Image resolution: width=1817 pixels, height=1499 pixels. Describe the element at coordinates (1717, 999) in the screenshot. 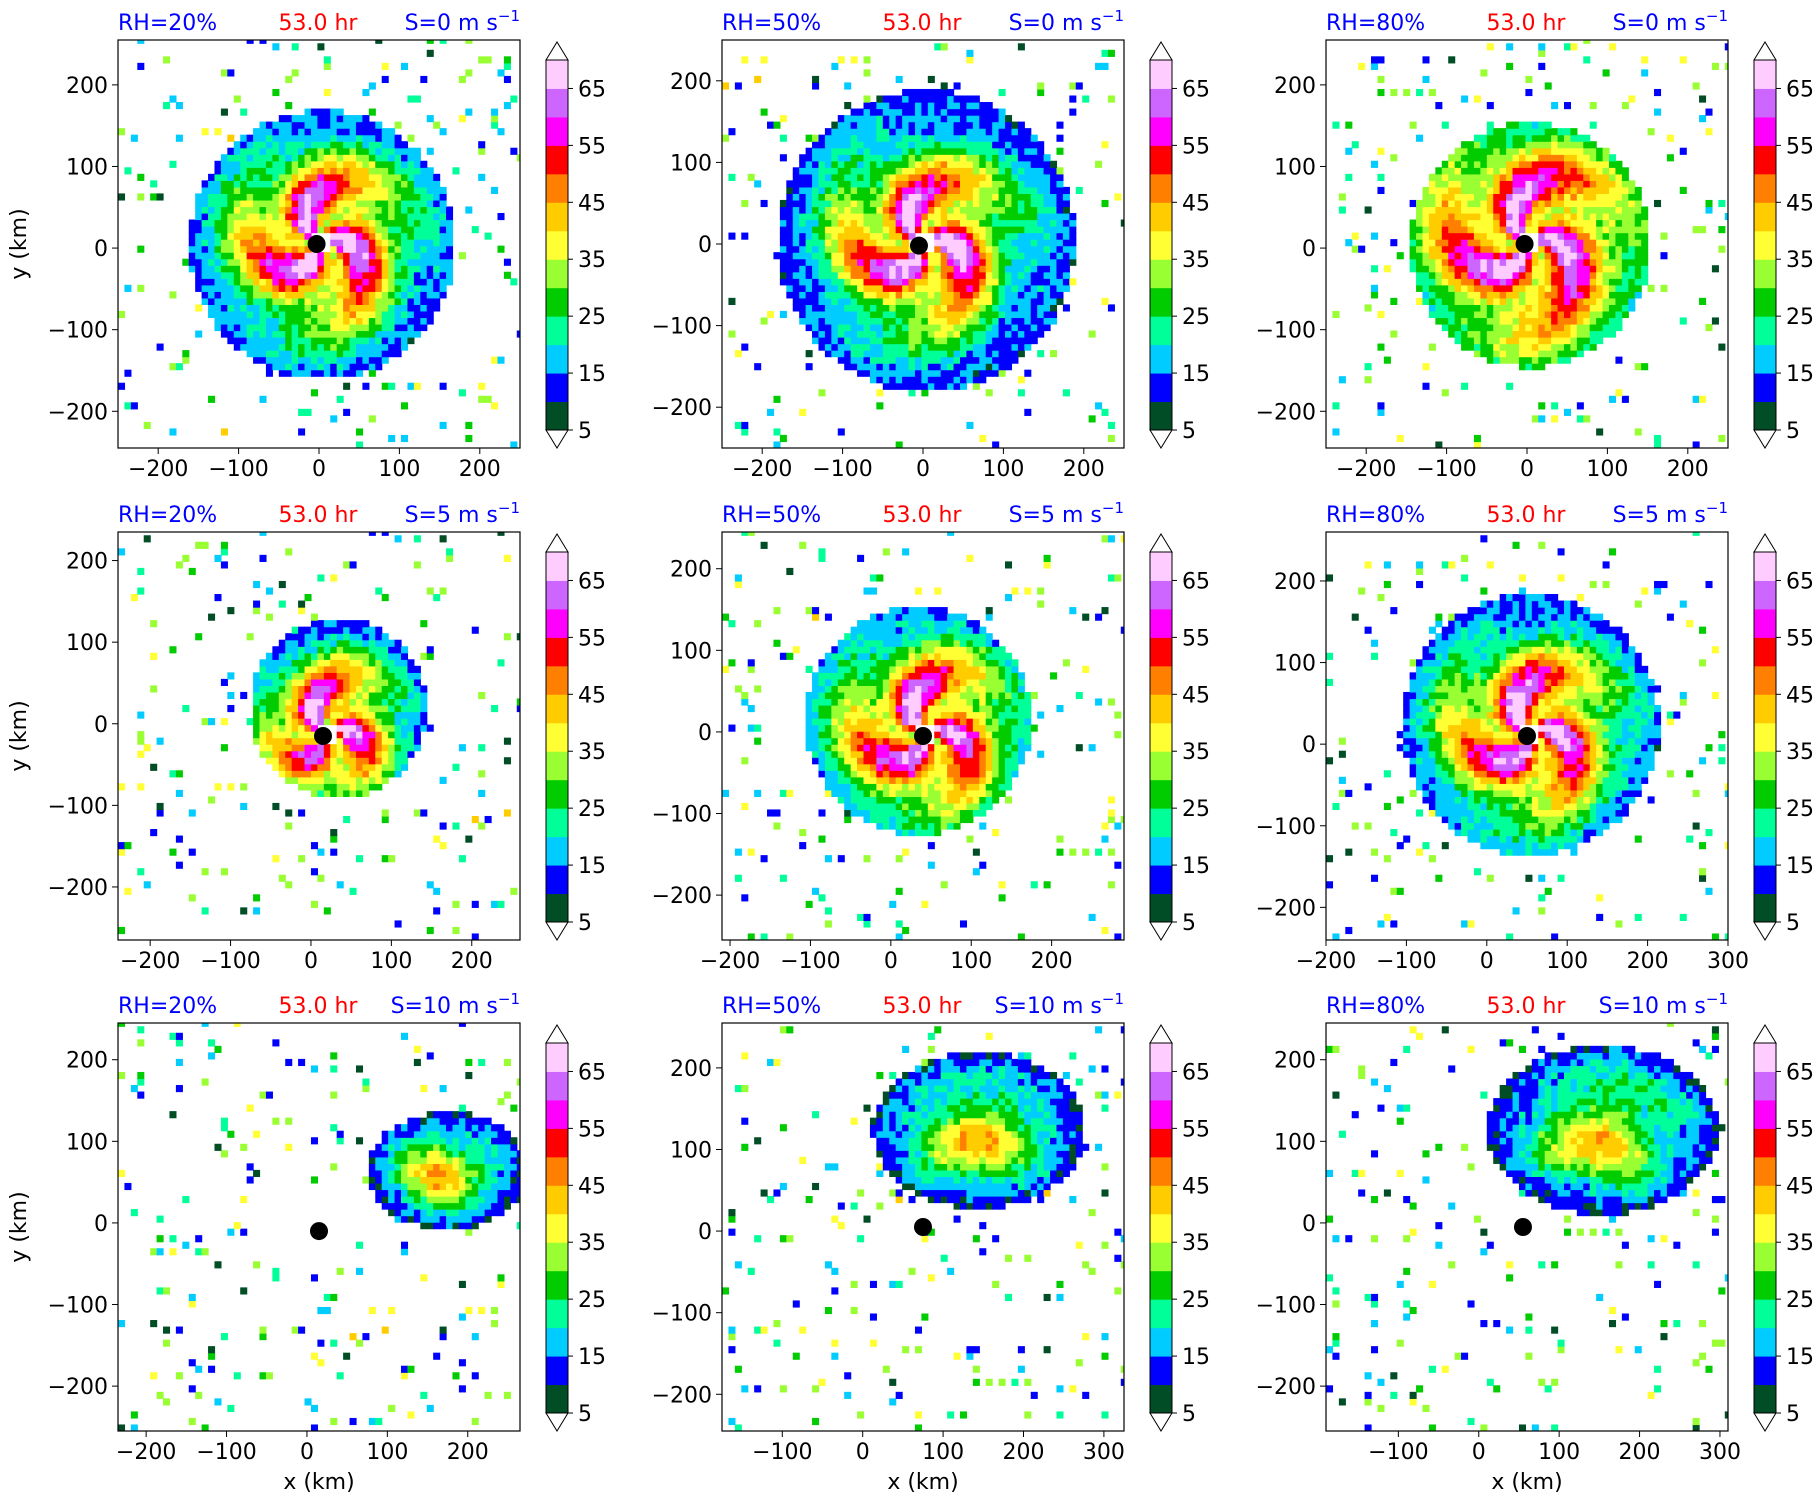

I see `shear-unit-exponent: −1` at that location.